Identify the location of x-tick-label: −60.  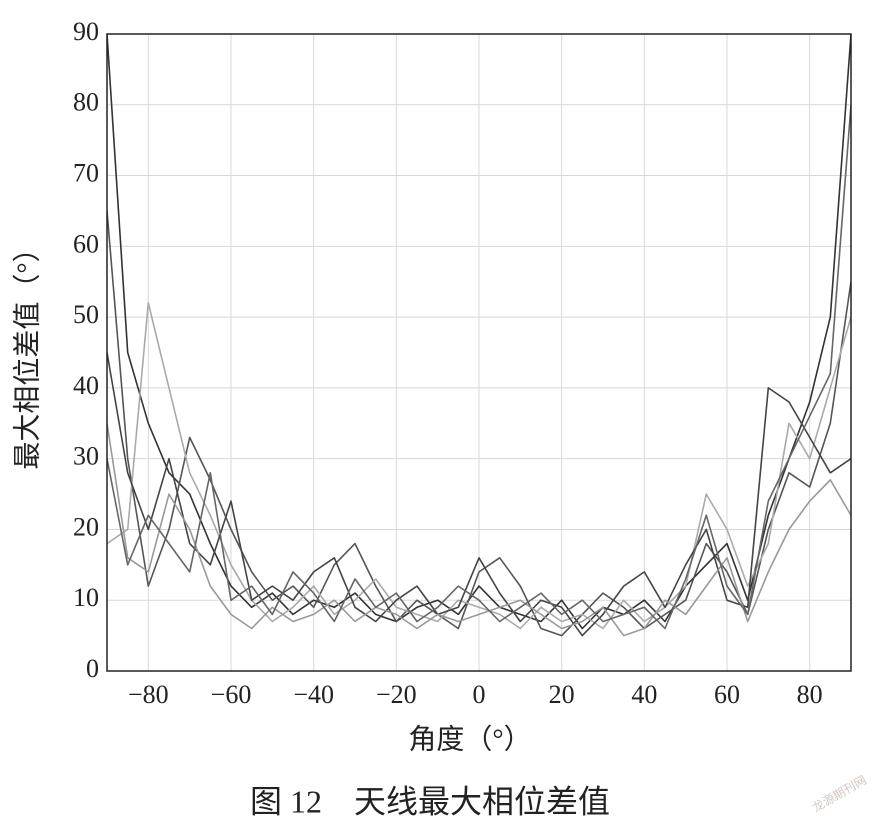
(231, 694).